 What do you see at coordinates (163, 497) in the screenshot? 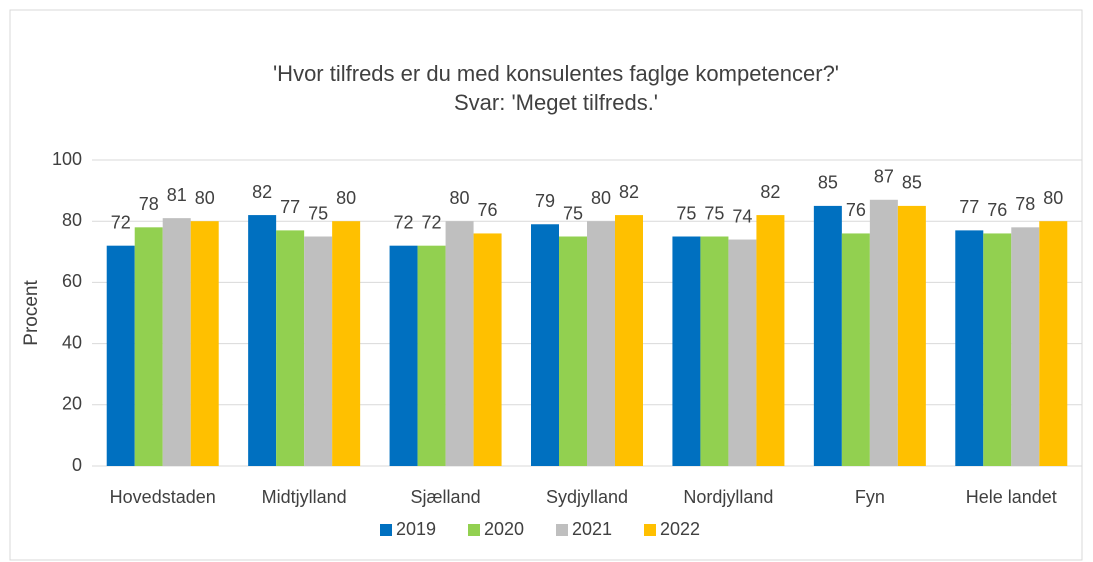
I see `x-tick-label: Hovedstaden` at bounding box center [163, 497].